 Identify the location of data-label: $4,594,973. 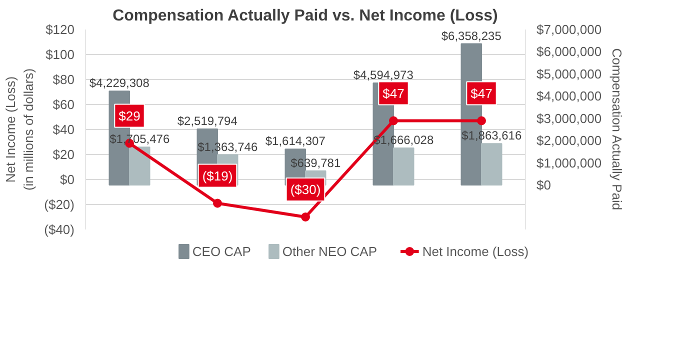
(383, 75).